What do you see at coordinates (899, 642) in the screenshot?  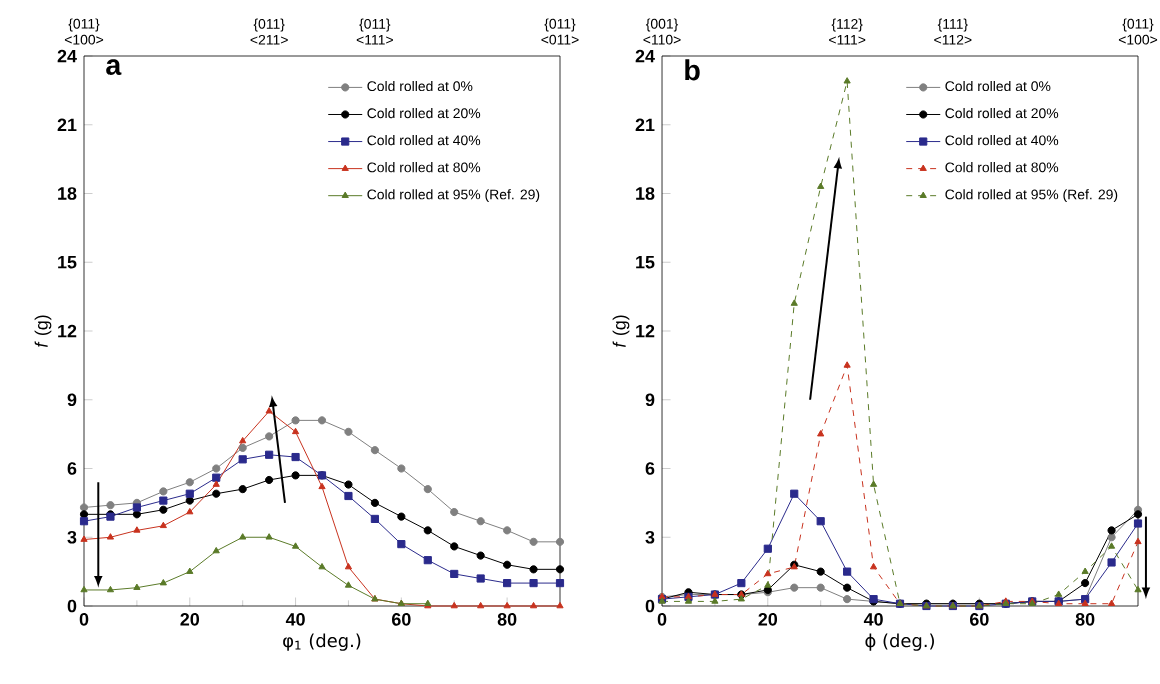 I see `x-axis-title: ϕ (deg.)` at bounding box center [899, 642].